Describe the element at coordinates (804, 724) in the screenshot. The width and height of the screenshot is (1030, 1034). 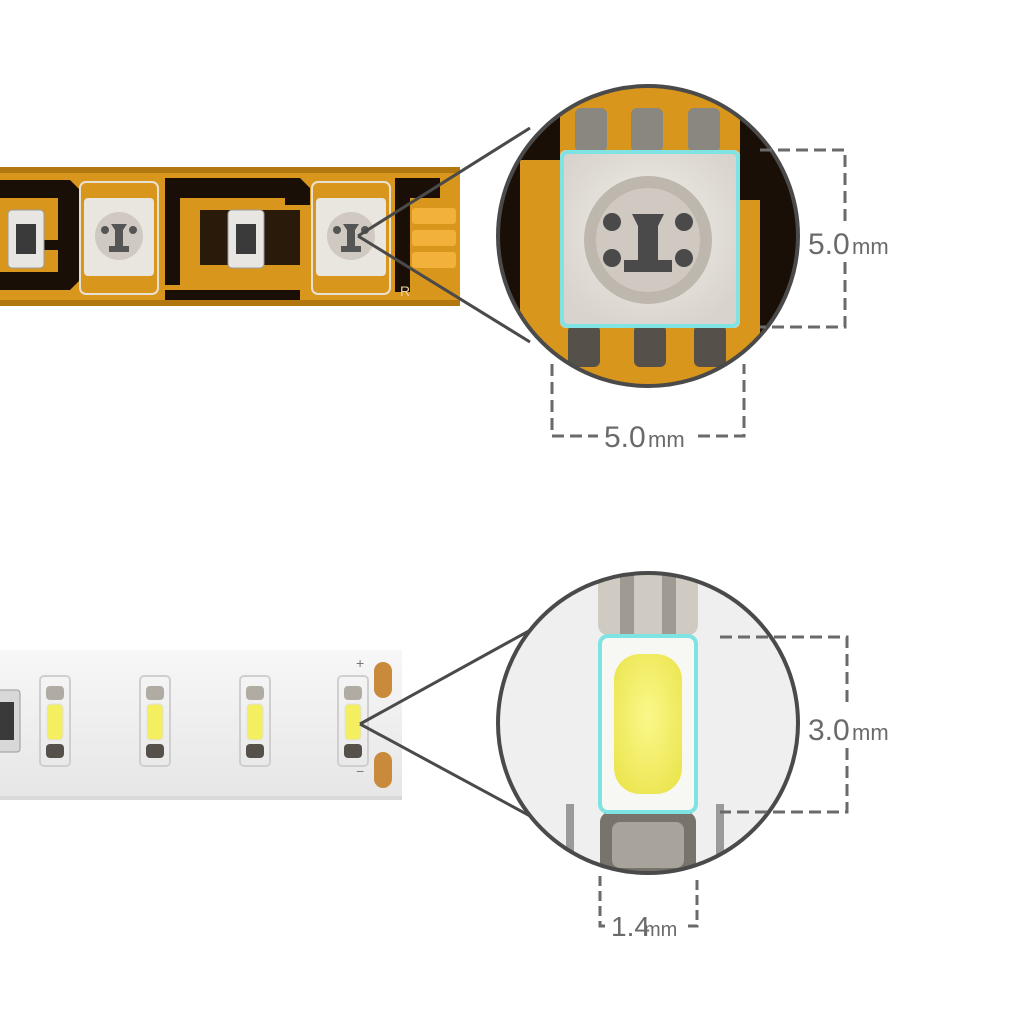
I see `dimension-height-3014: 3.0 mm` at that location.